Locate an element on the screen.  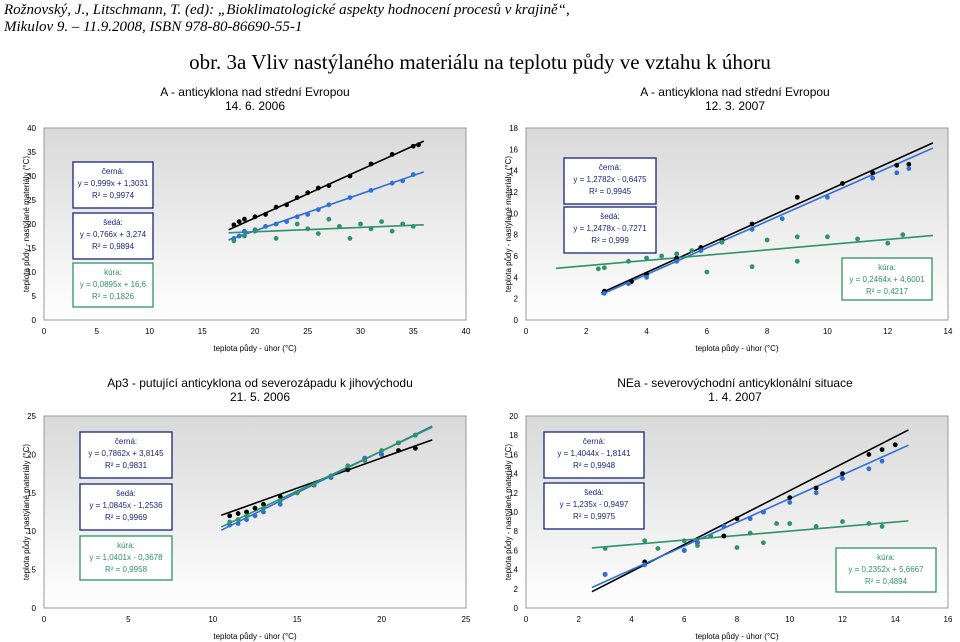
chart1-x-axis-label: teplota půdy - úhor (°C) is located at coordinates (255, 348).